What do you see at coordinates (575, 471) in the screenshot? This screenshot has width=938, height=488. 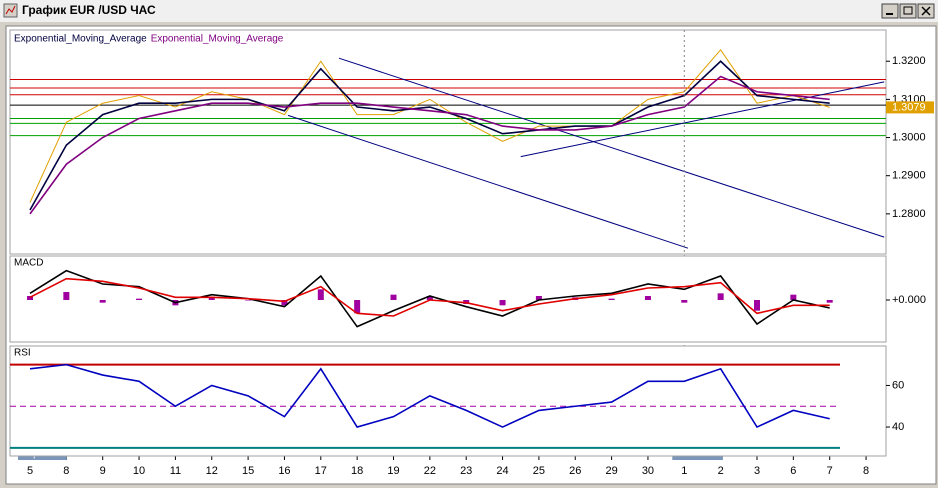 I see `x-tick-label: 26` at bounding box center [575, 471].